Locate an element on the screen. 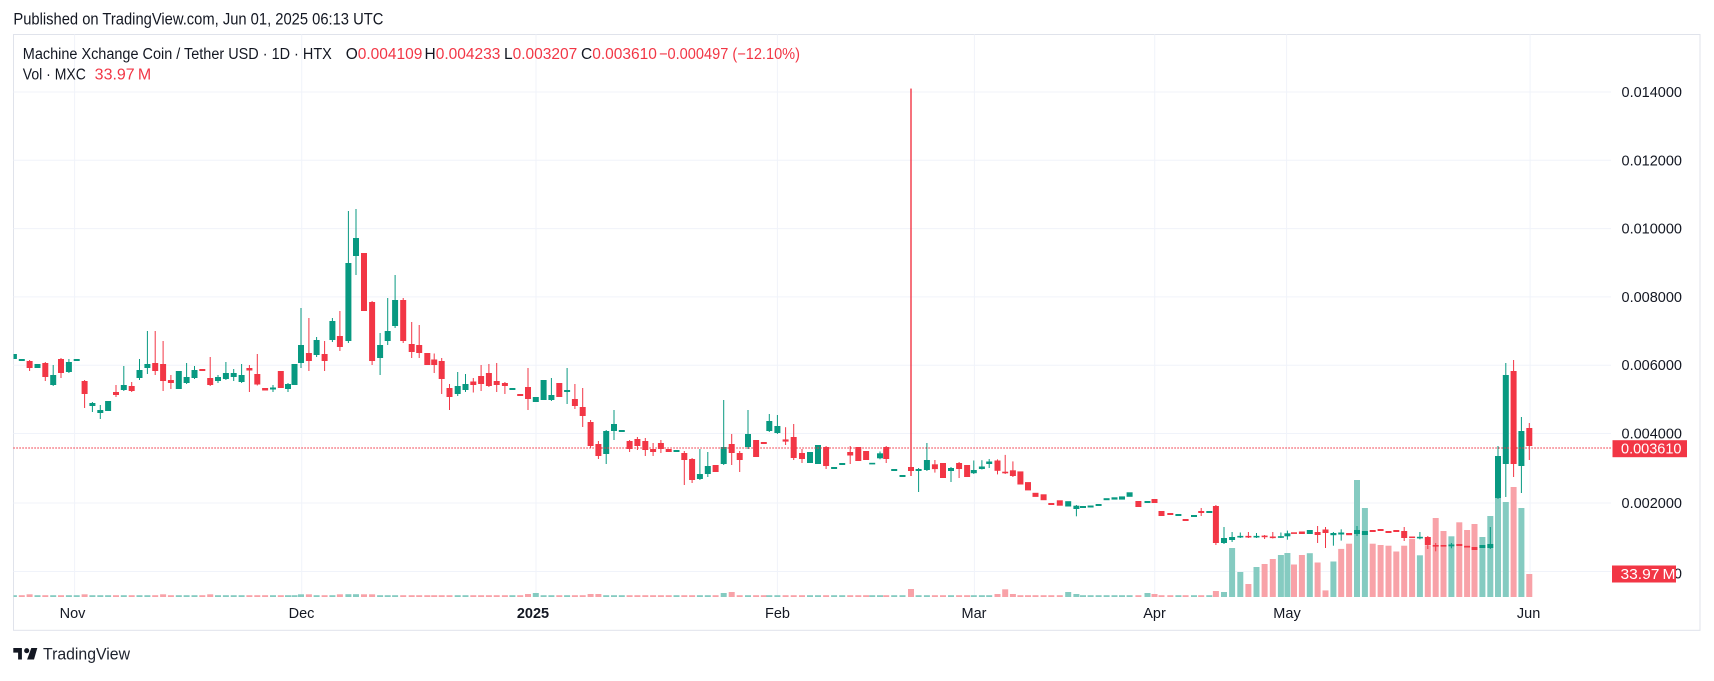 The height and width of the screenshot is (681, 1714). svg-text: O0.004109 is located at coordinates (384, 54).